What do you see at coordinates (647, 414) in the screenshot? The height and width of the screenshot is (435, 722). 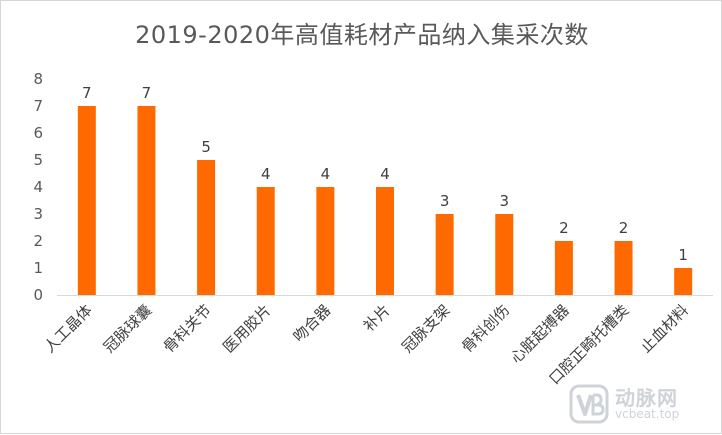 I see `watermark-url: vcbeat.top` at bounding box center [647, 414].